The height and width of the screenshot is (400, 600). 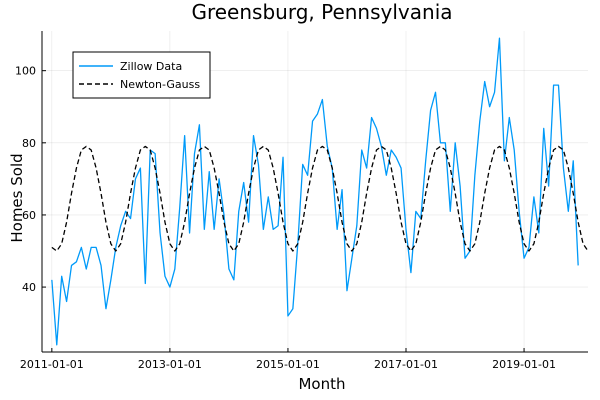 I want to click on y-tick-label: 100, so click(x=25, y=71).